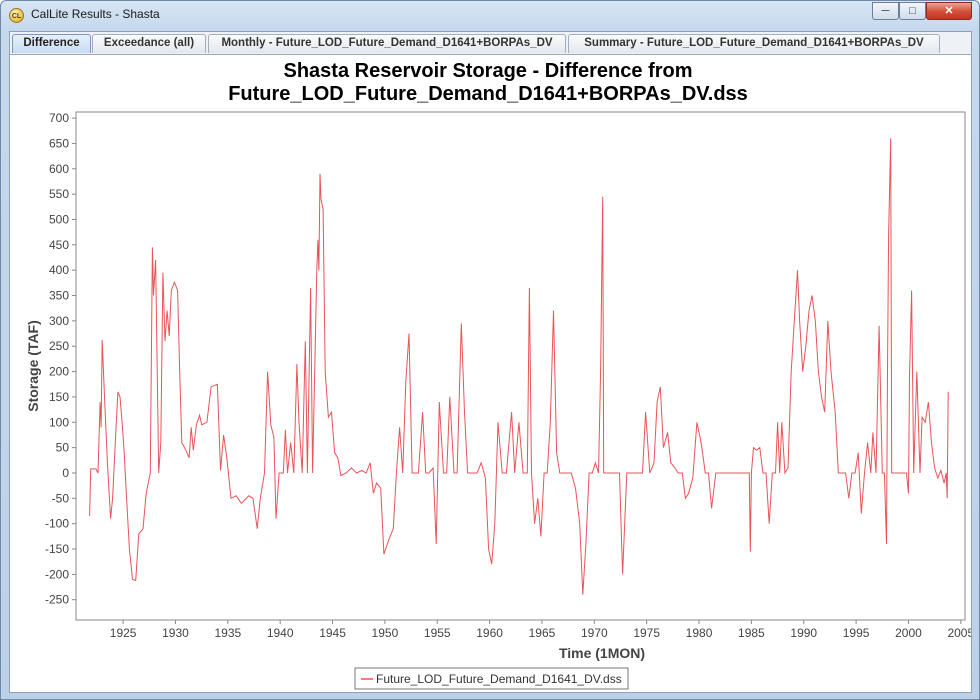  Describe the element at coordinates (149, 43) in the screenshot. I see `tab-exceedance: Exceedance (all)` at that location.